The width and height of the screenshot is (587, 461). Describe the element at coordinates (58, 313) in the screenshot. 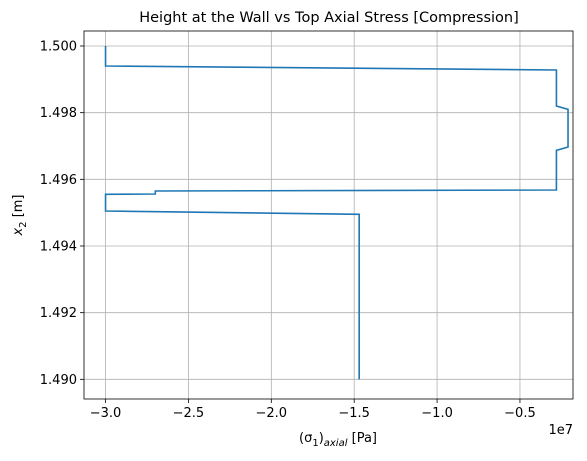

I see `y-tick-label: 1.492` at that location.